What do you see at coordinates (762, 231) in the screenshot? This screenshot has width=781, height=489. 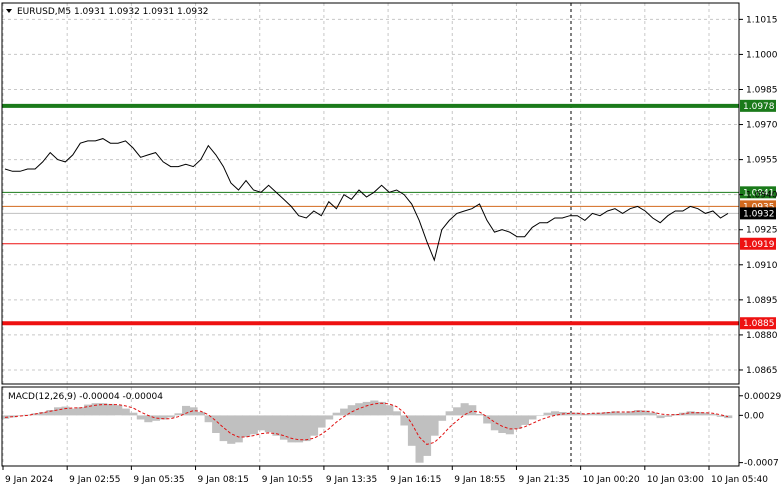 I see `price-tick-label: 1.0925` at bounding box center [762, 231].